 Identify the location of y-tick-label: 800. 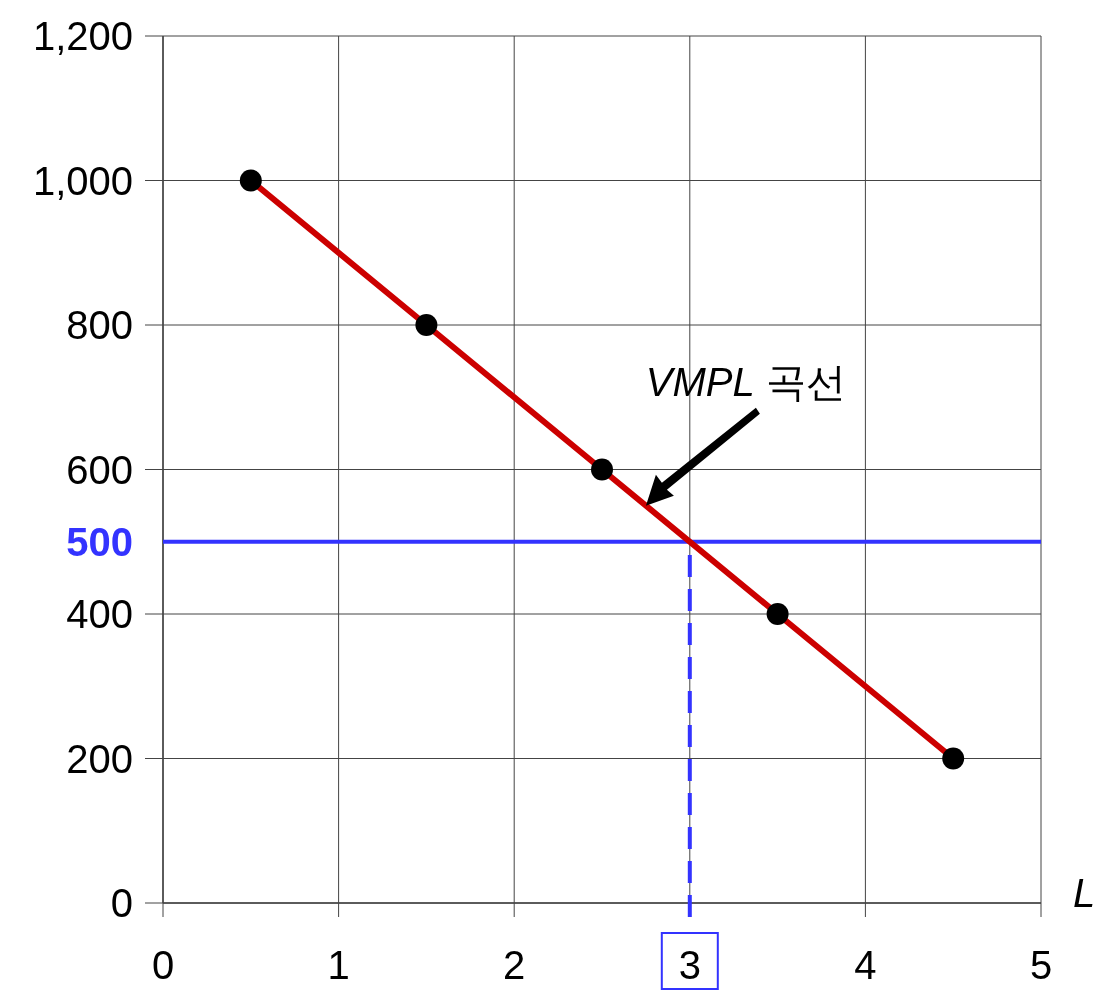
(99, 325).